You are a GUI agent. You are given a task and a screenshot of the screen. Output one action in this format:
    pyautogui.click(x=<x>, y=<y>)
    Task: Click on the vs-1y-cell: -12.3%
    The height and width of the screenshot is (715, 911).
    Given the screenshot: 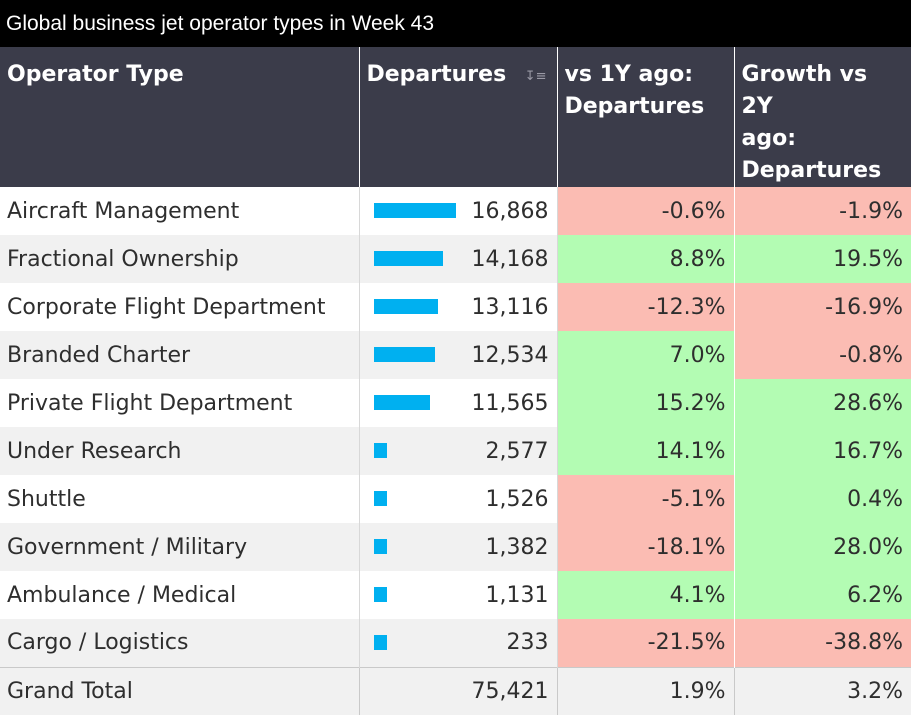 What is the action you would take?
    pyautogui.click(x=646, y=307)
    